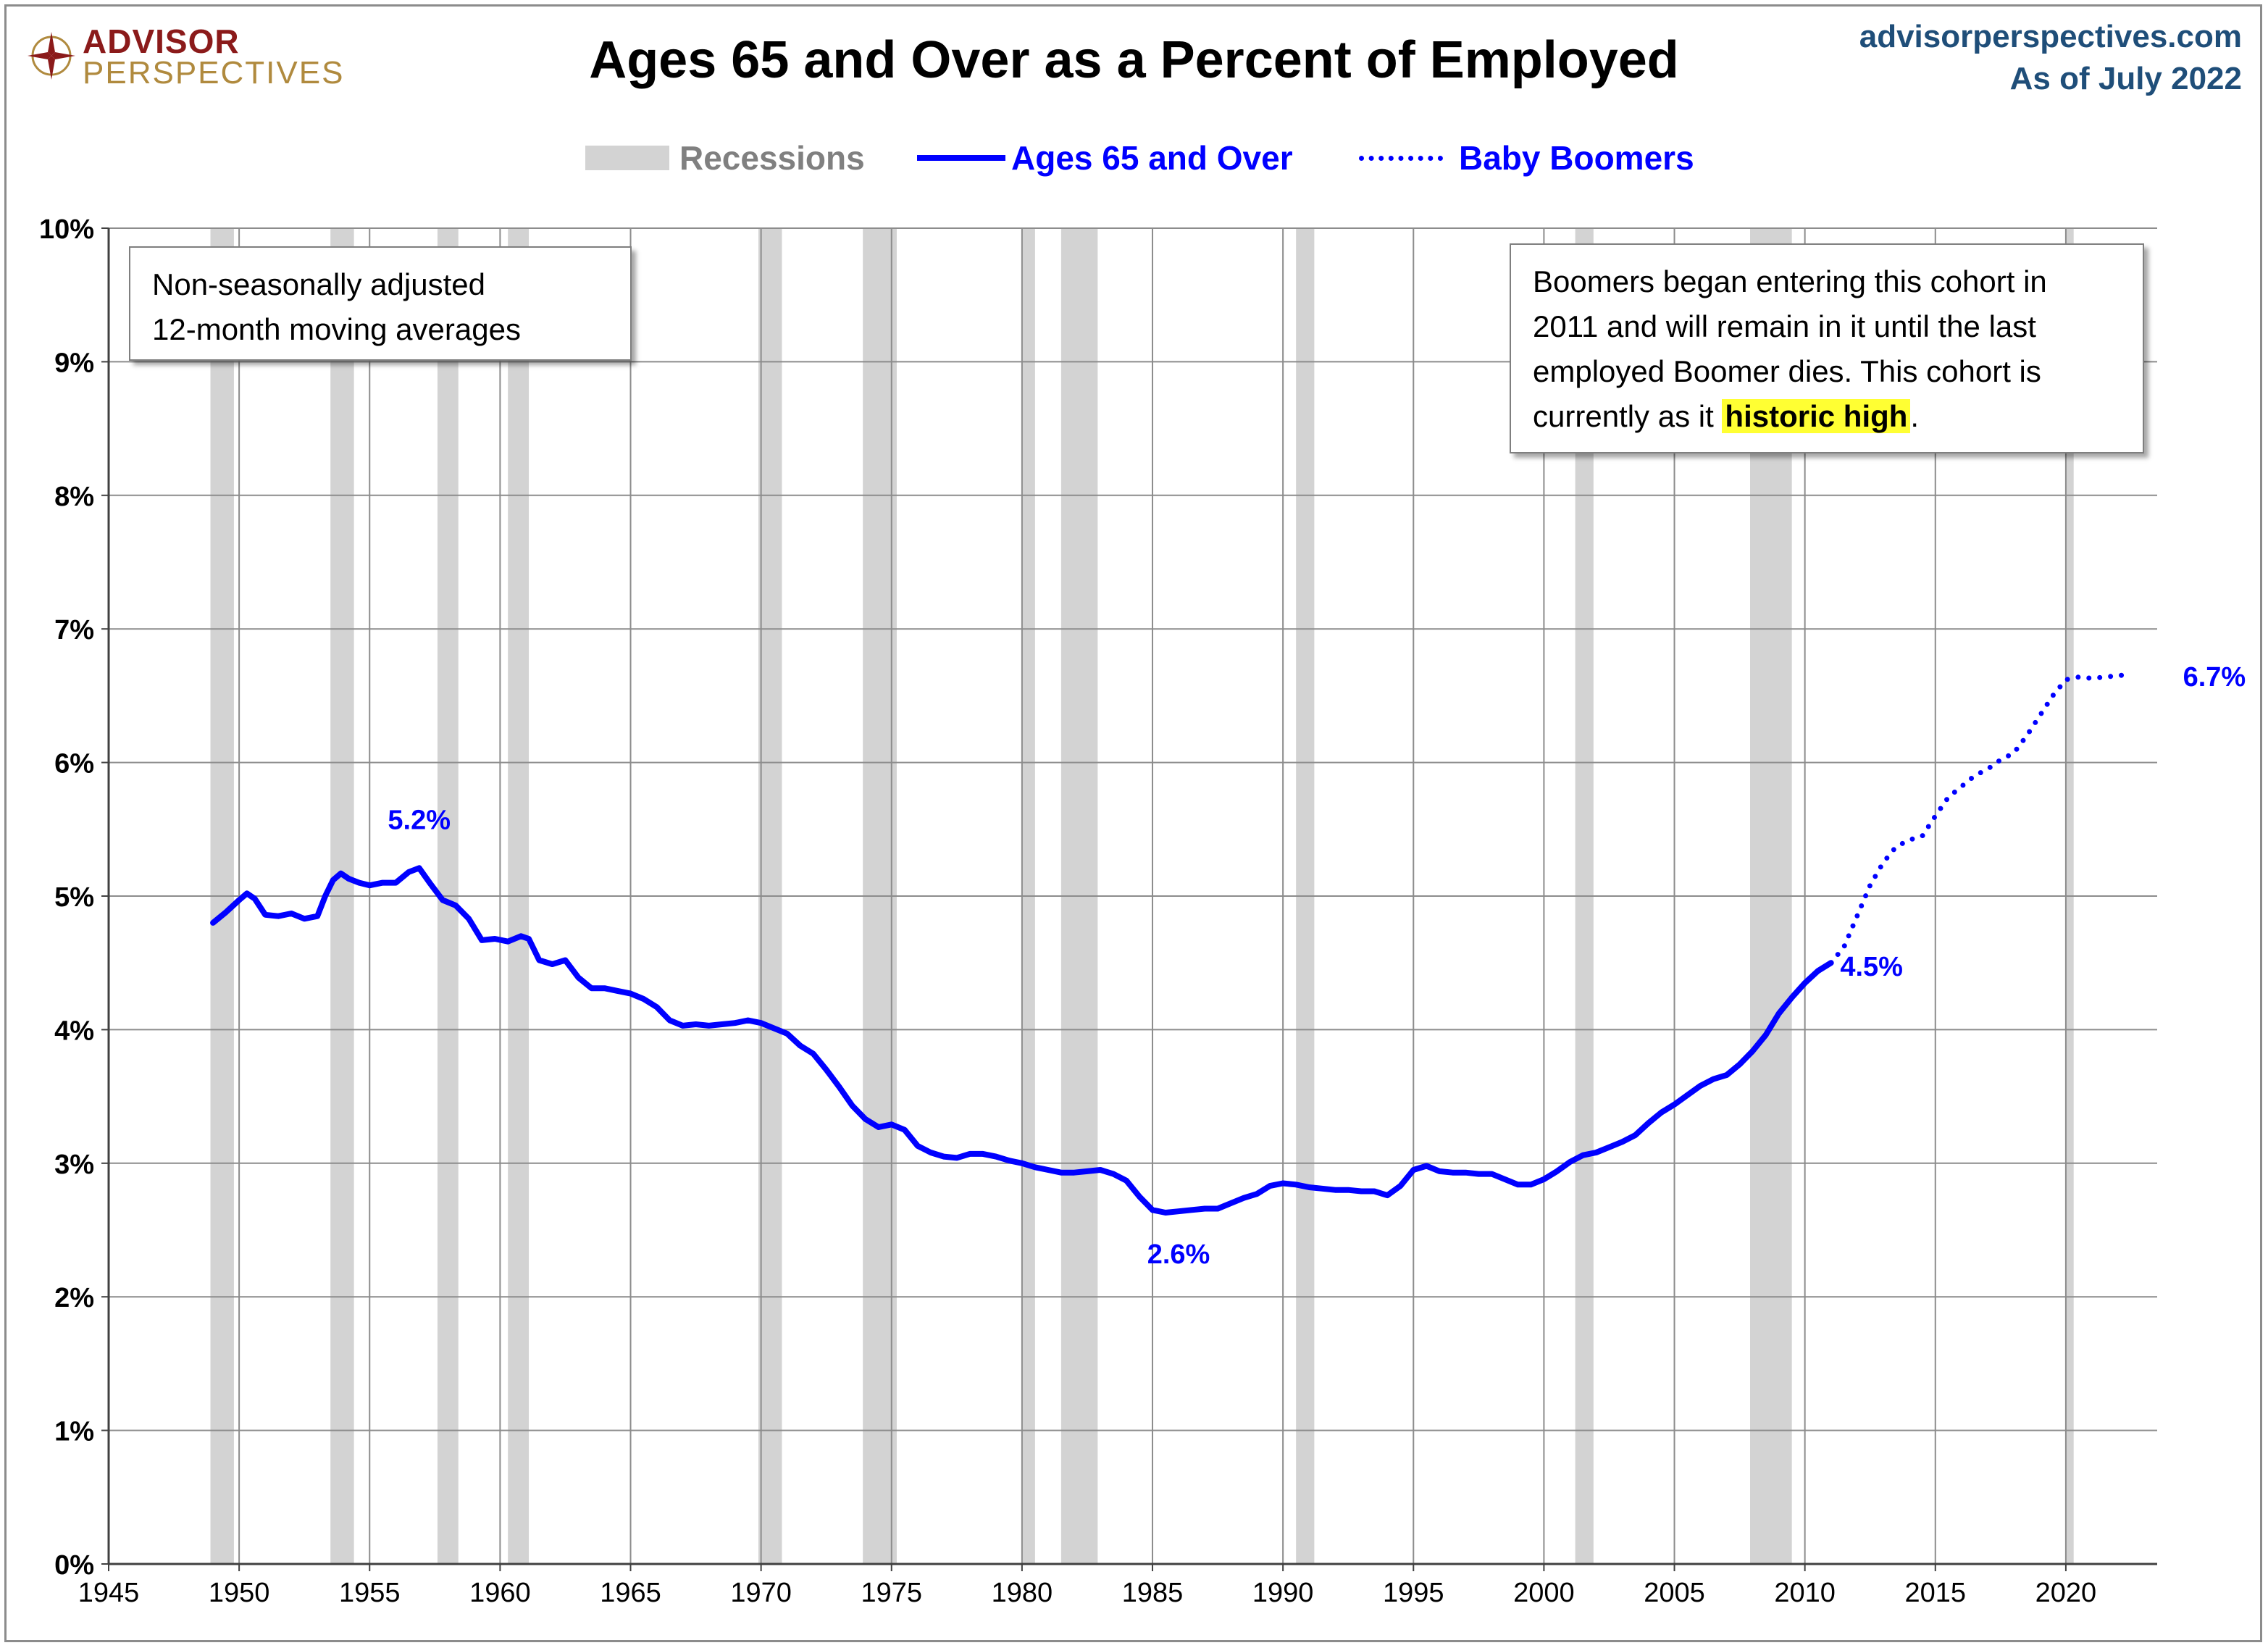 The height and width of the screenshot is (1648, 2268). Describe the element at coordinates (1805, 1593) in the screenshot. I see `x-tick-label: 2010` at that location.